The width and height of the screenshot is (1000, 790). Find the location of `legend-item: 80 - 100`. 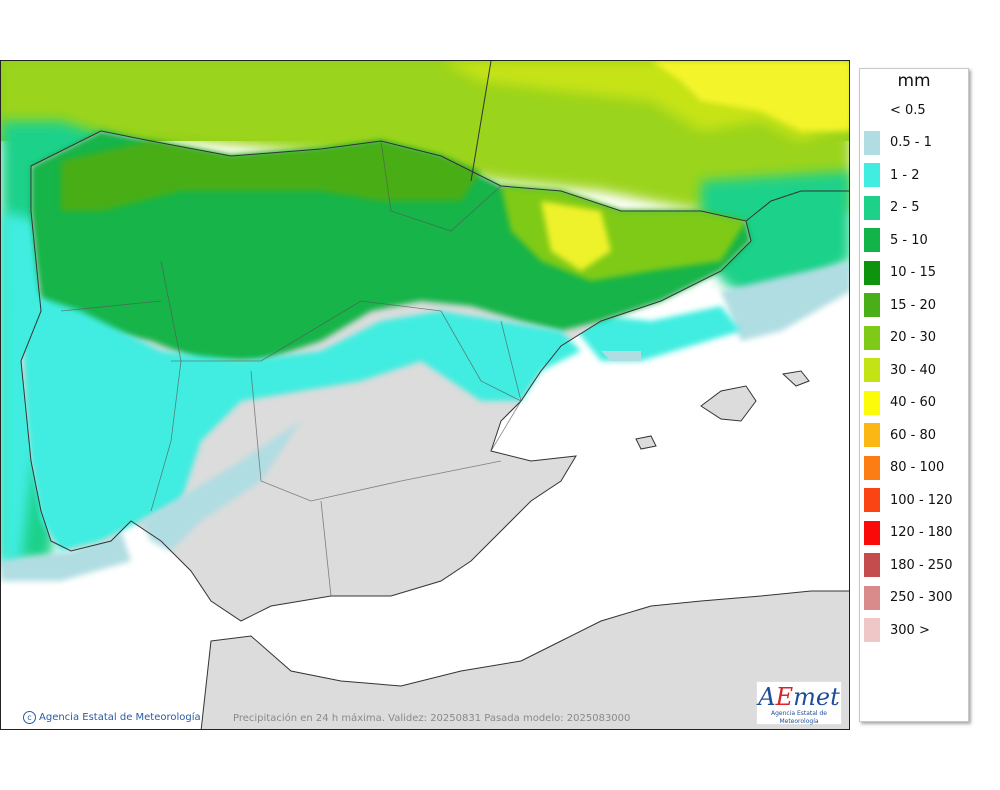

legend-item: 80 - 100 is located at coordinates (904, 467).